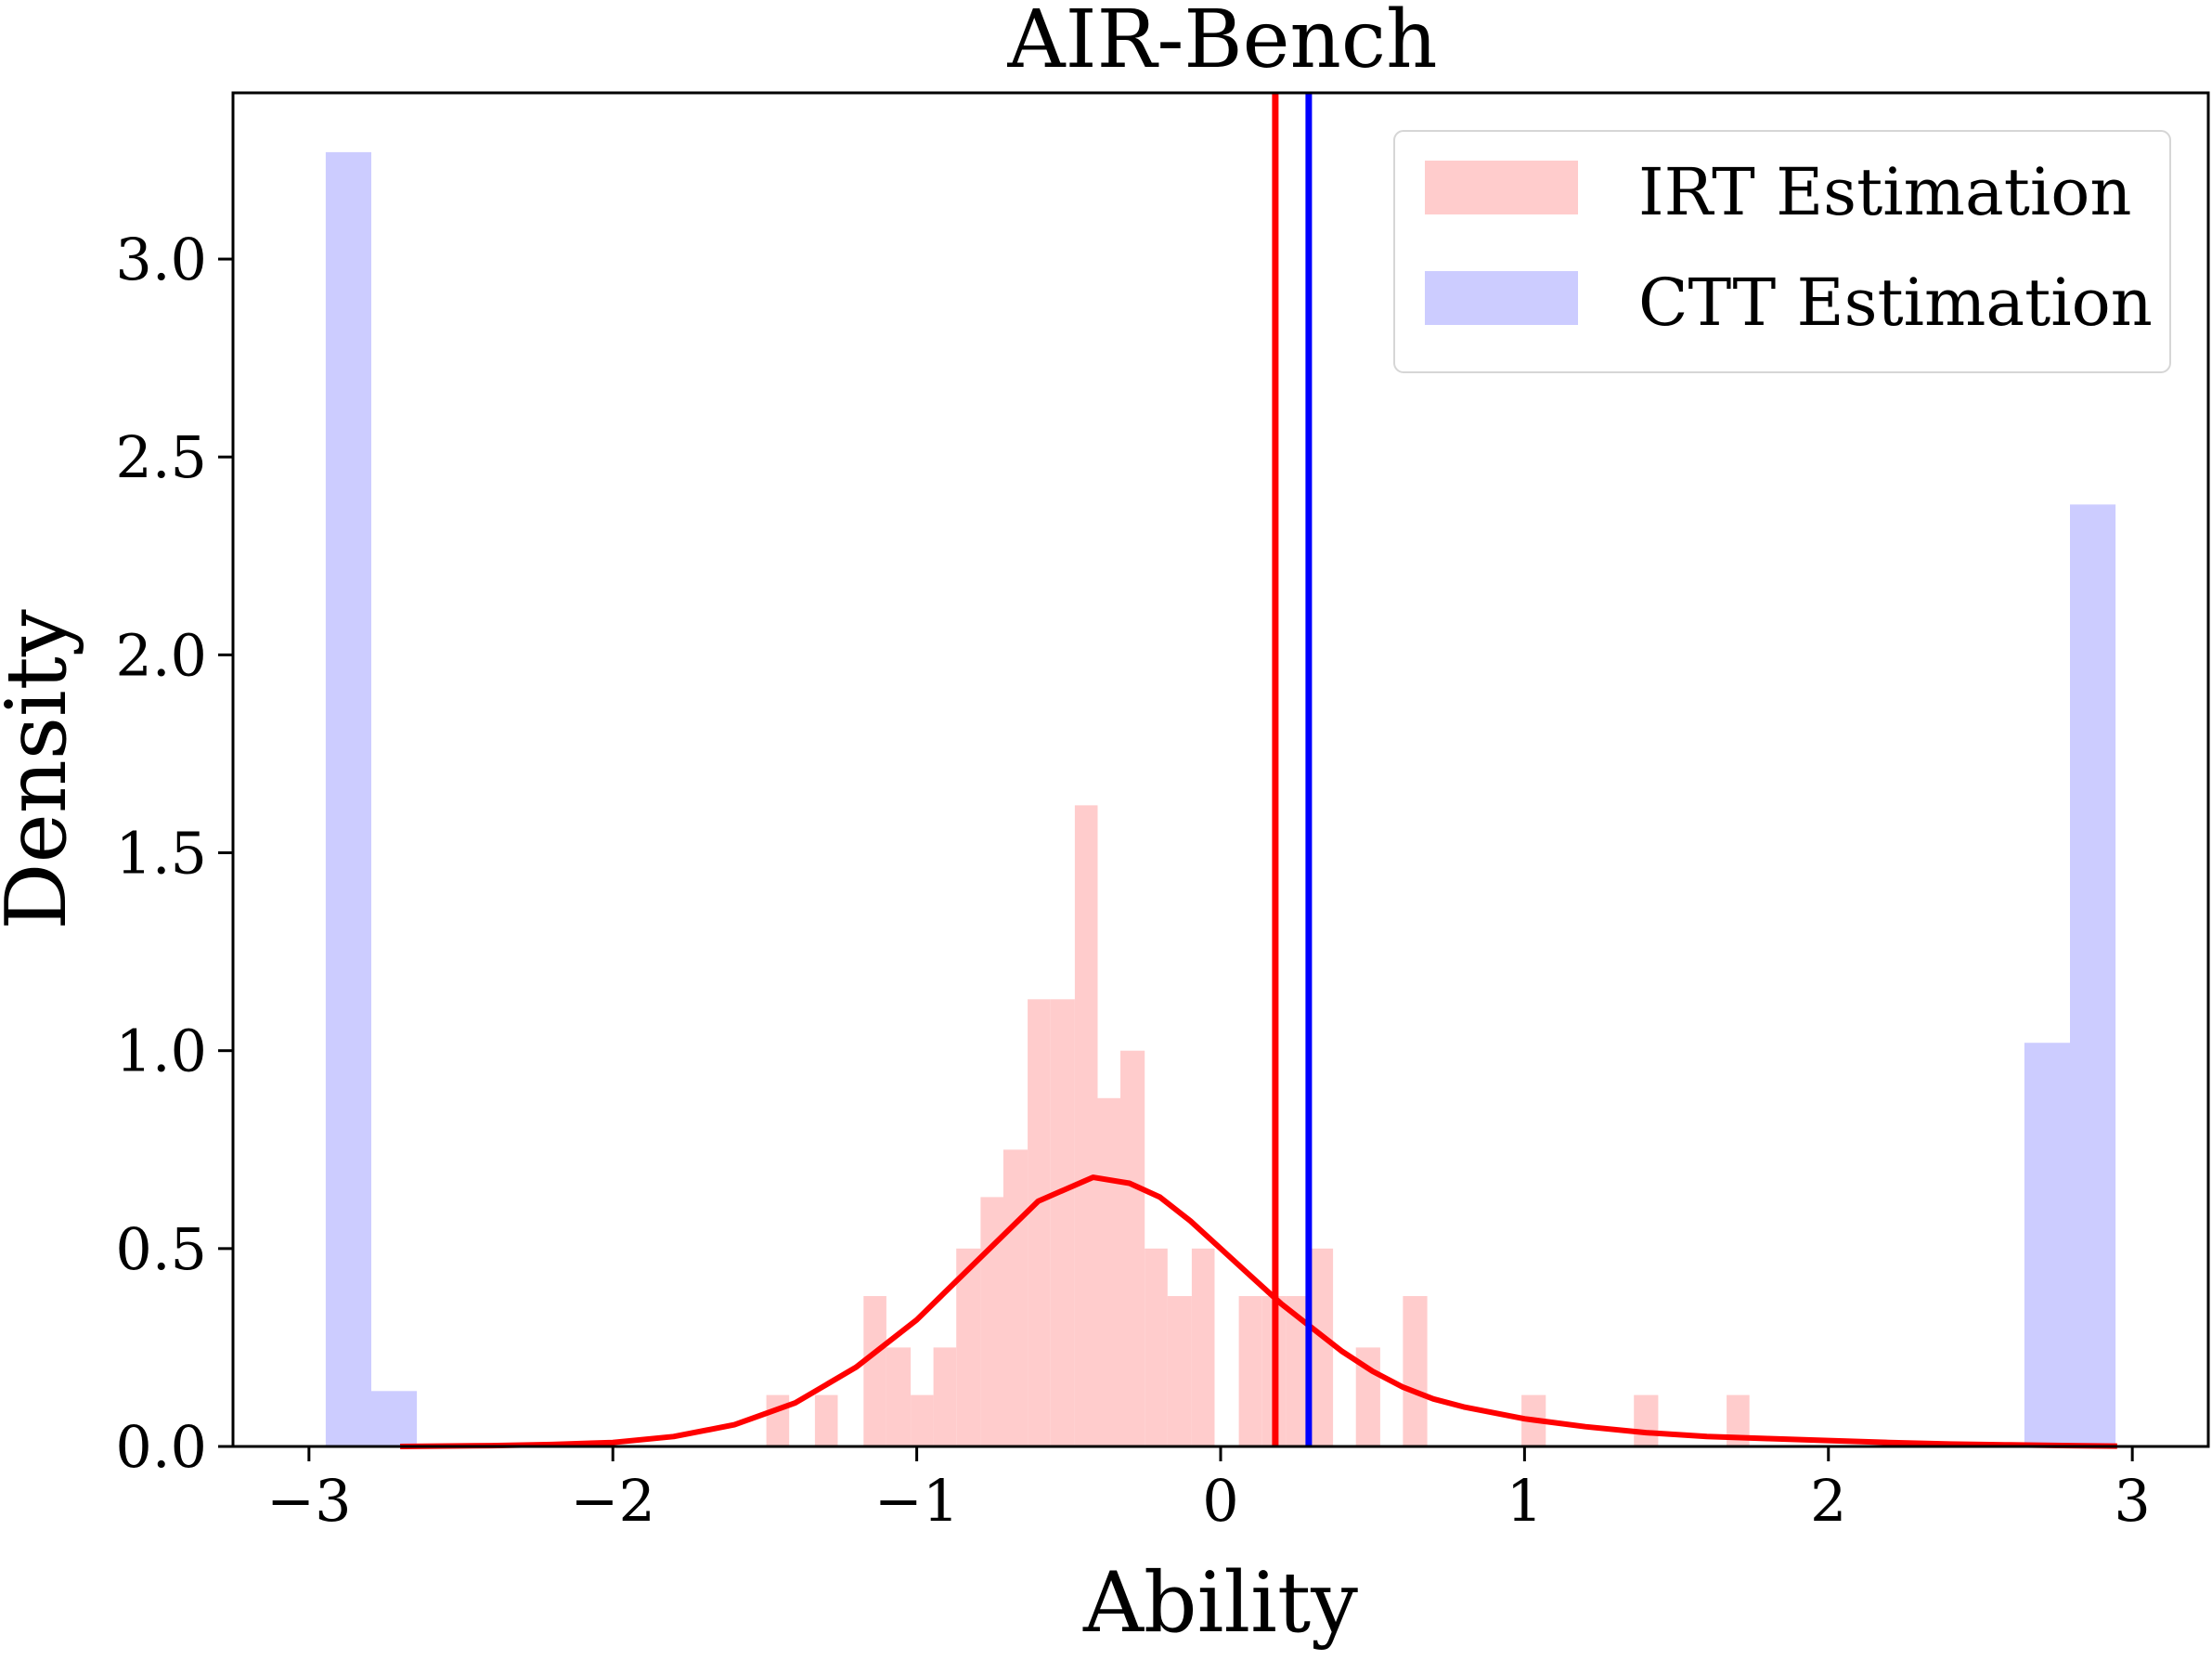  I want to click on y-tick-label-6: 3.0, so click(161, 259).